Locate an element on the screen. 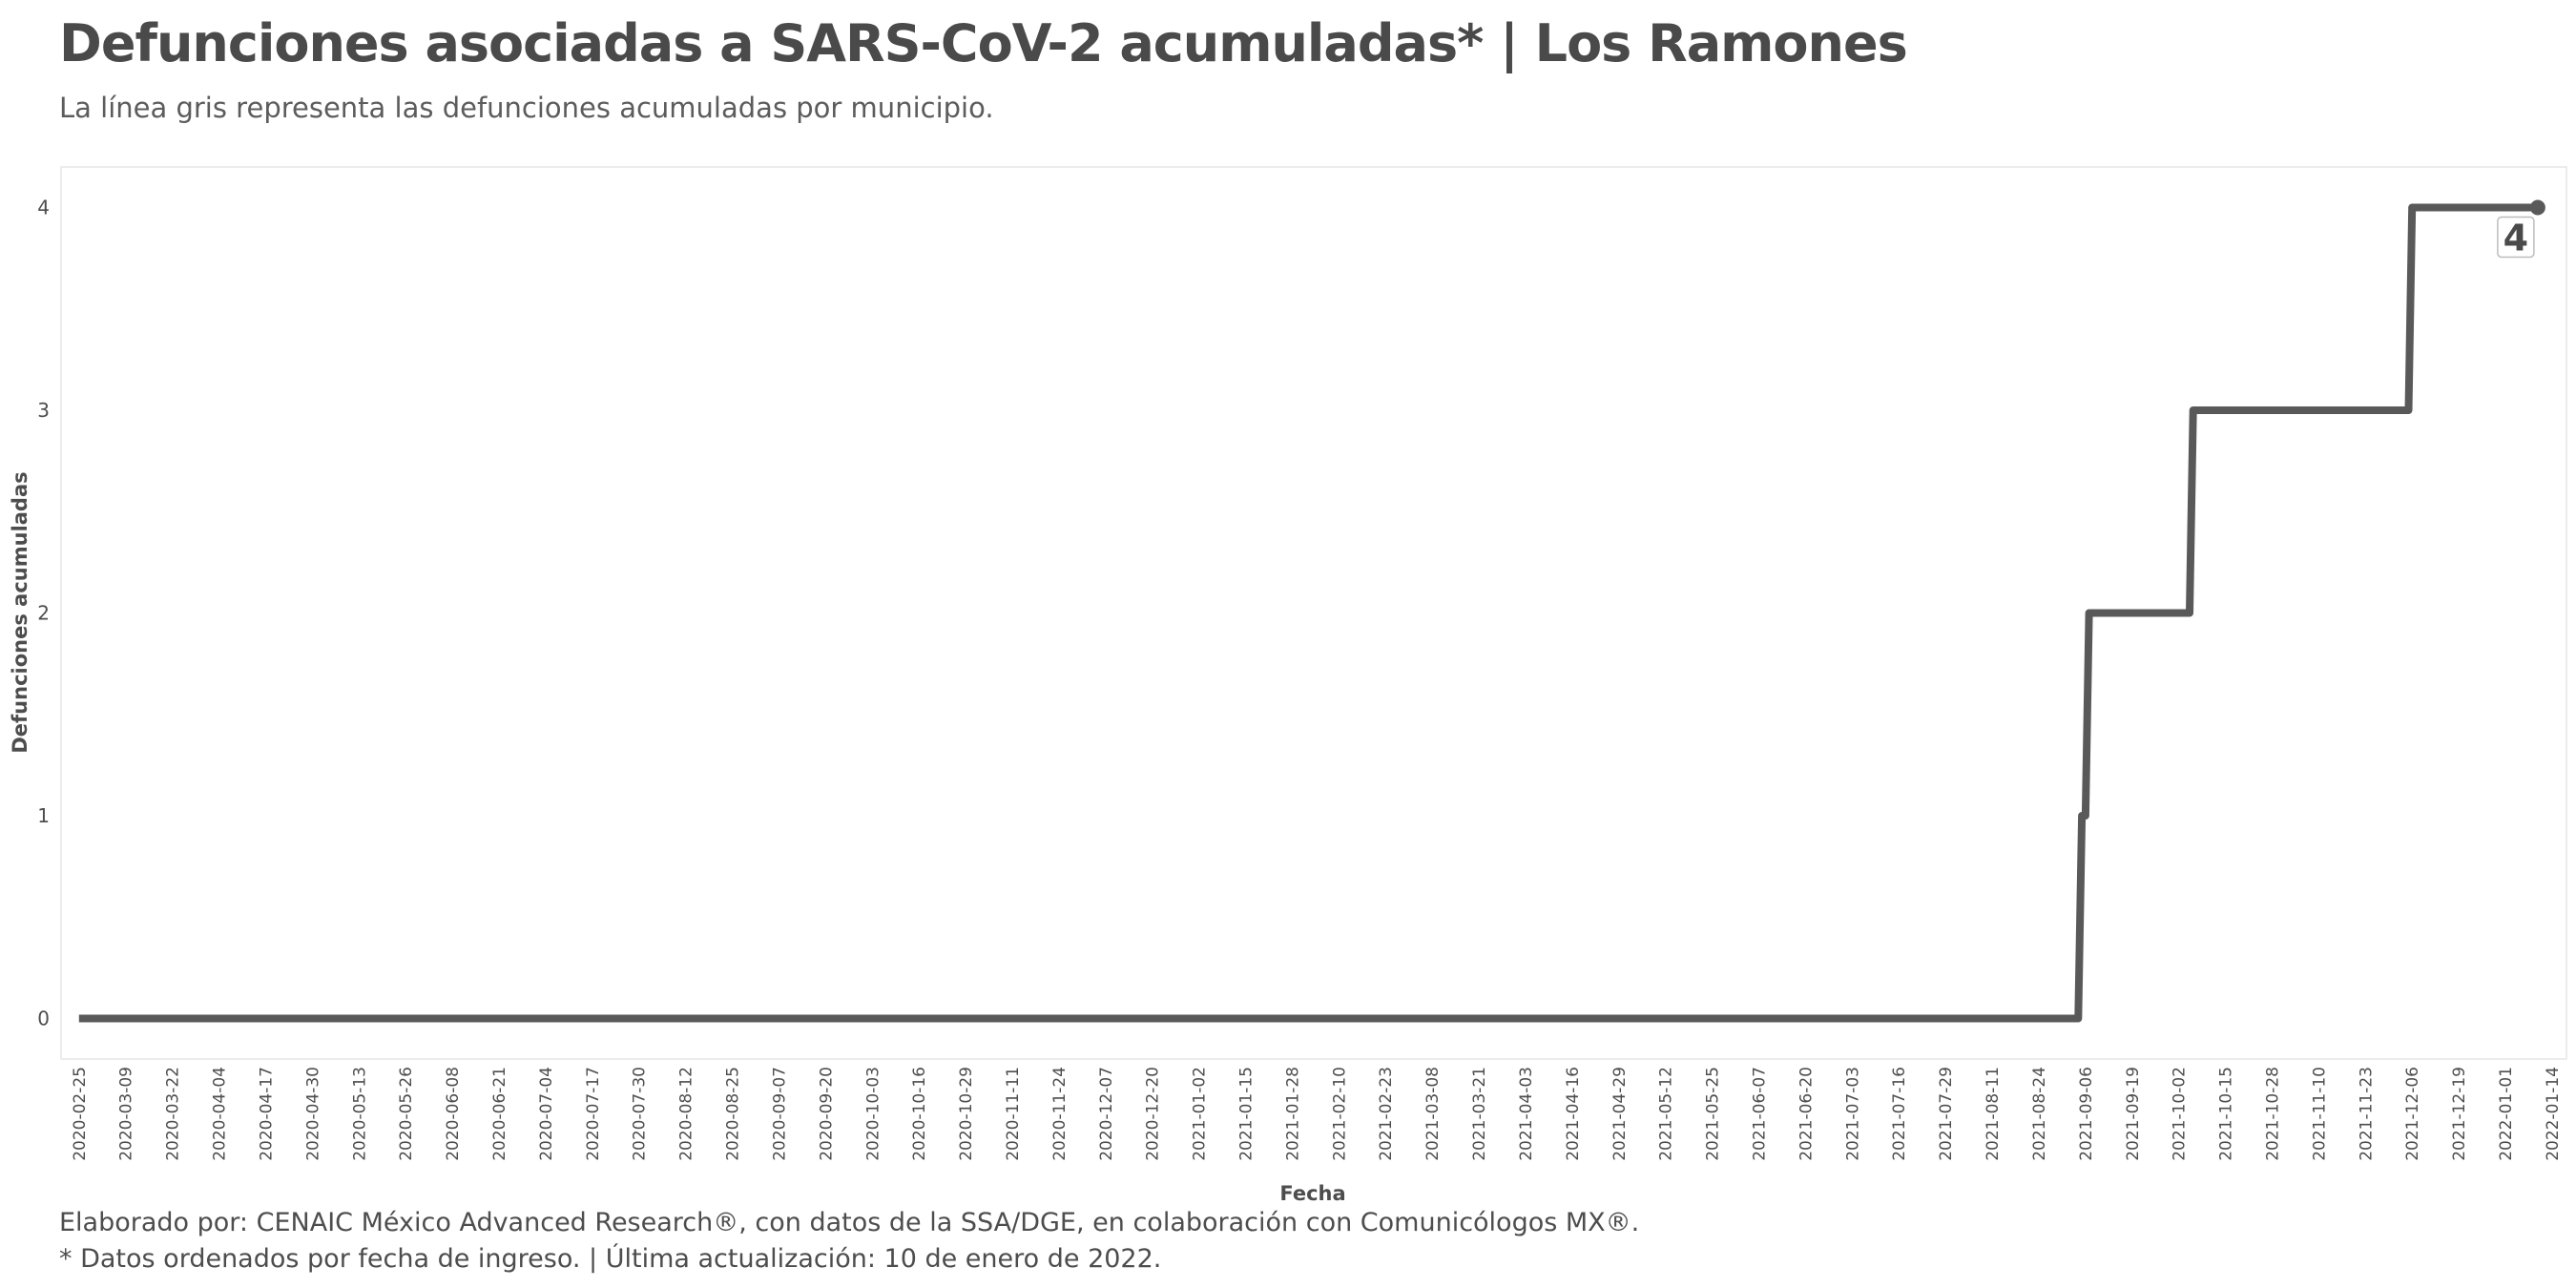  x-tick-label: 2021-02-23 is located at coordinates (1386, 1114).